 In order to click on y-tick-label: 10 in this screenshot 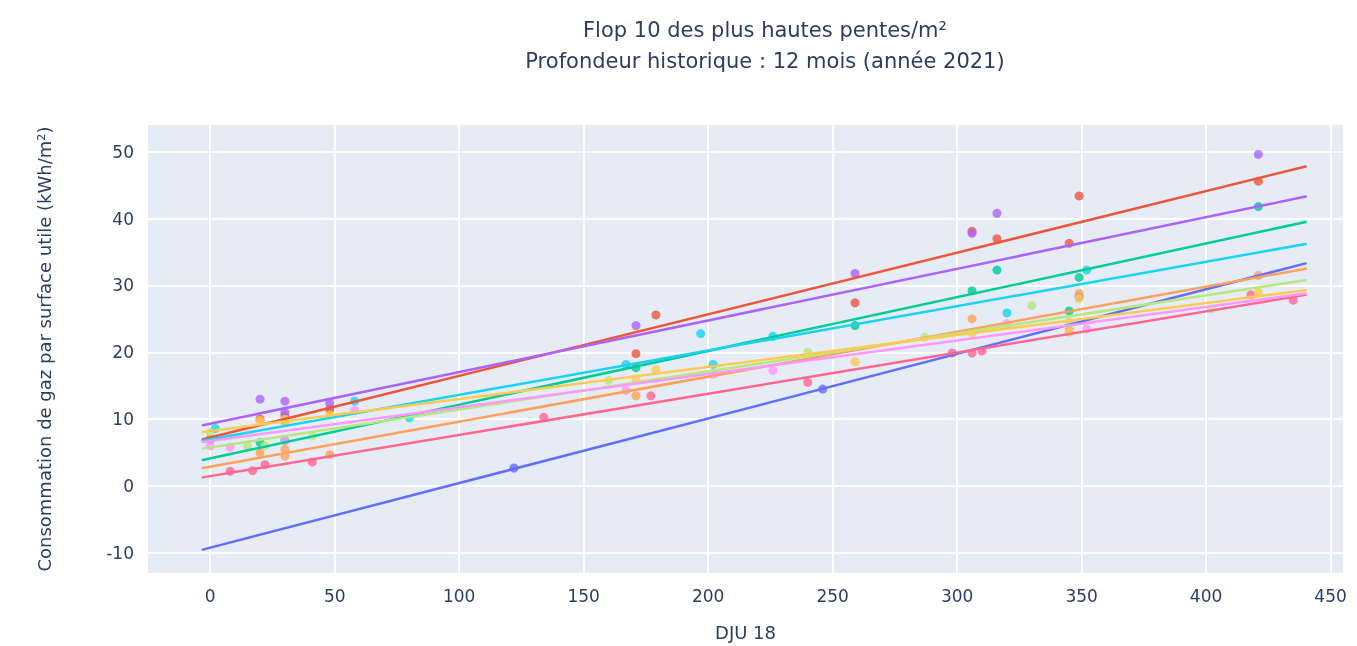, I will do `click(123, 419)`.